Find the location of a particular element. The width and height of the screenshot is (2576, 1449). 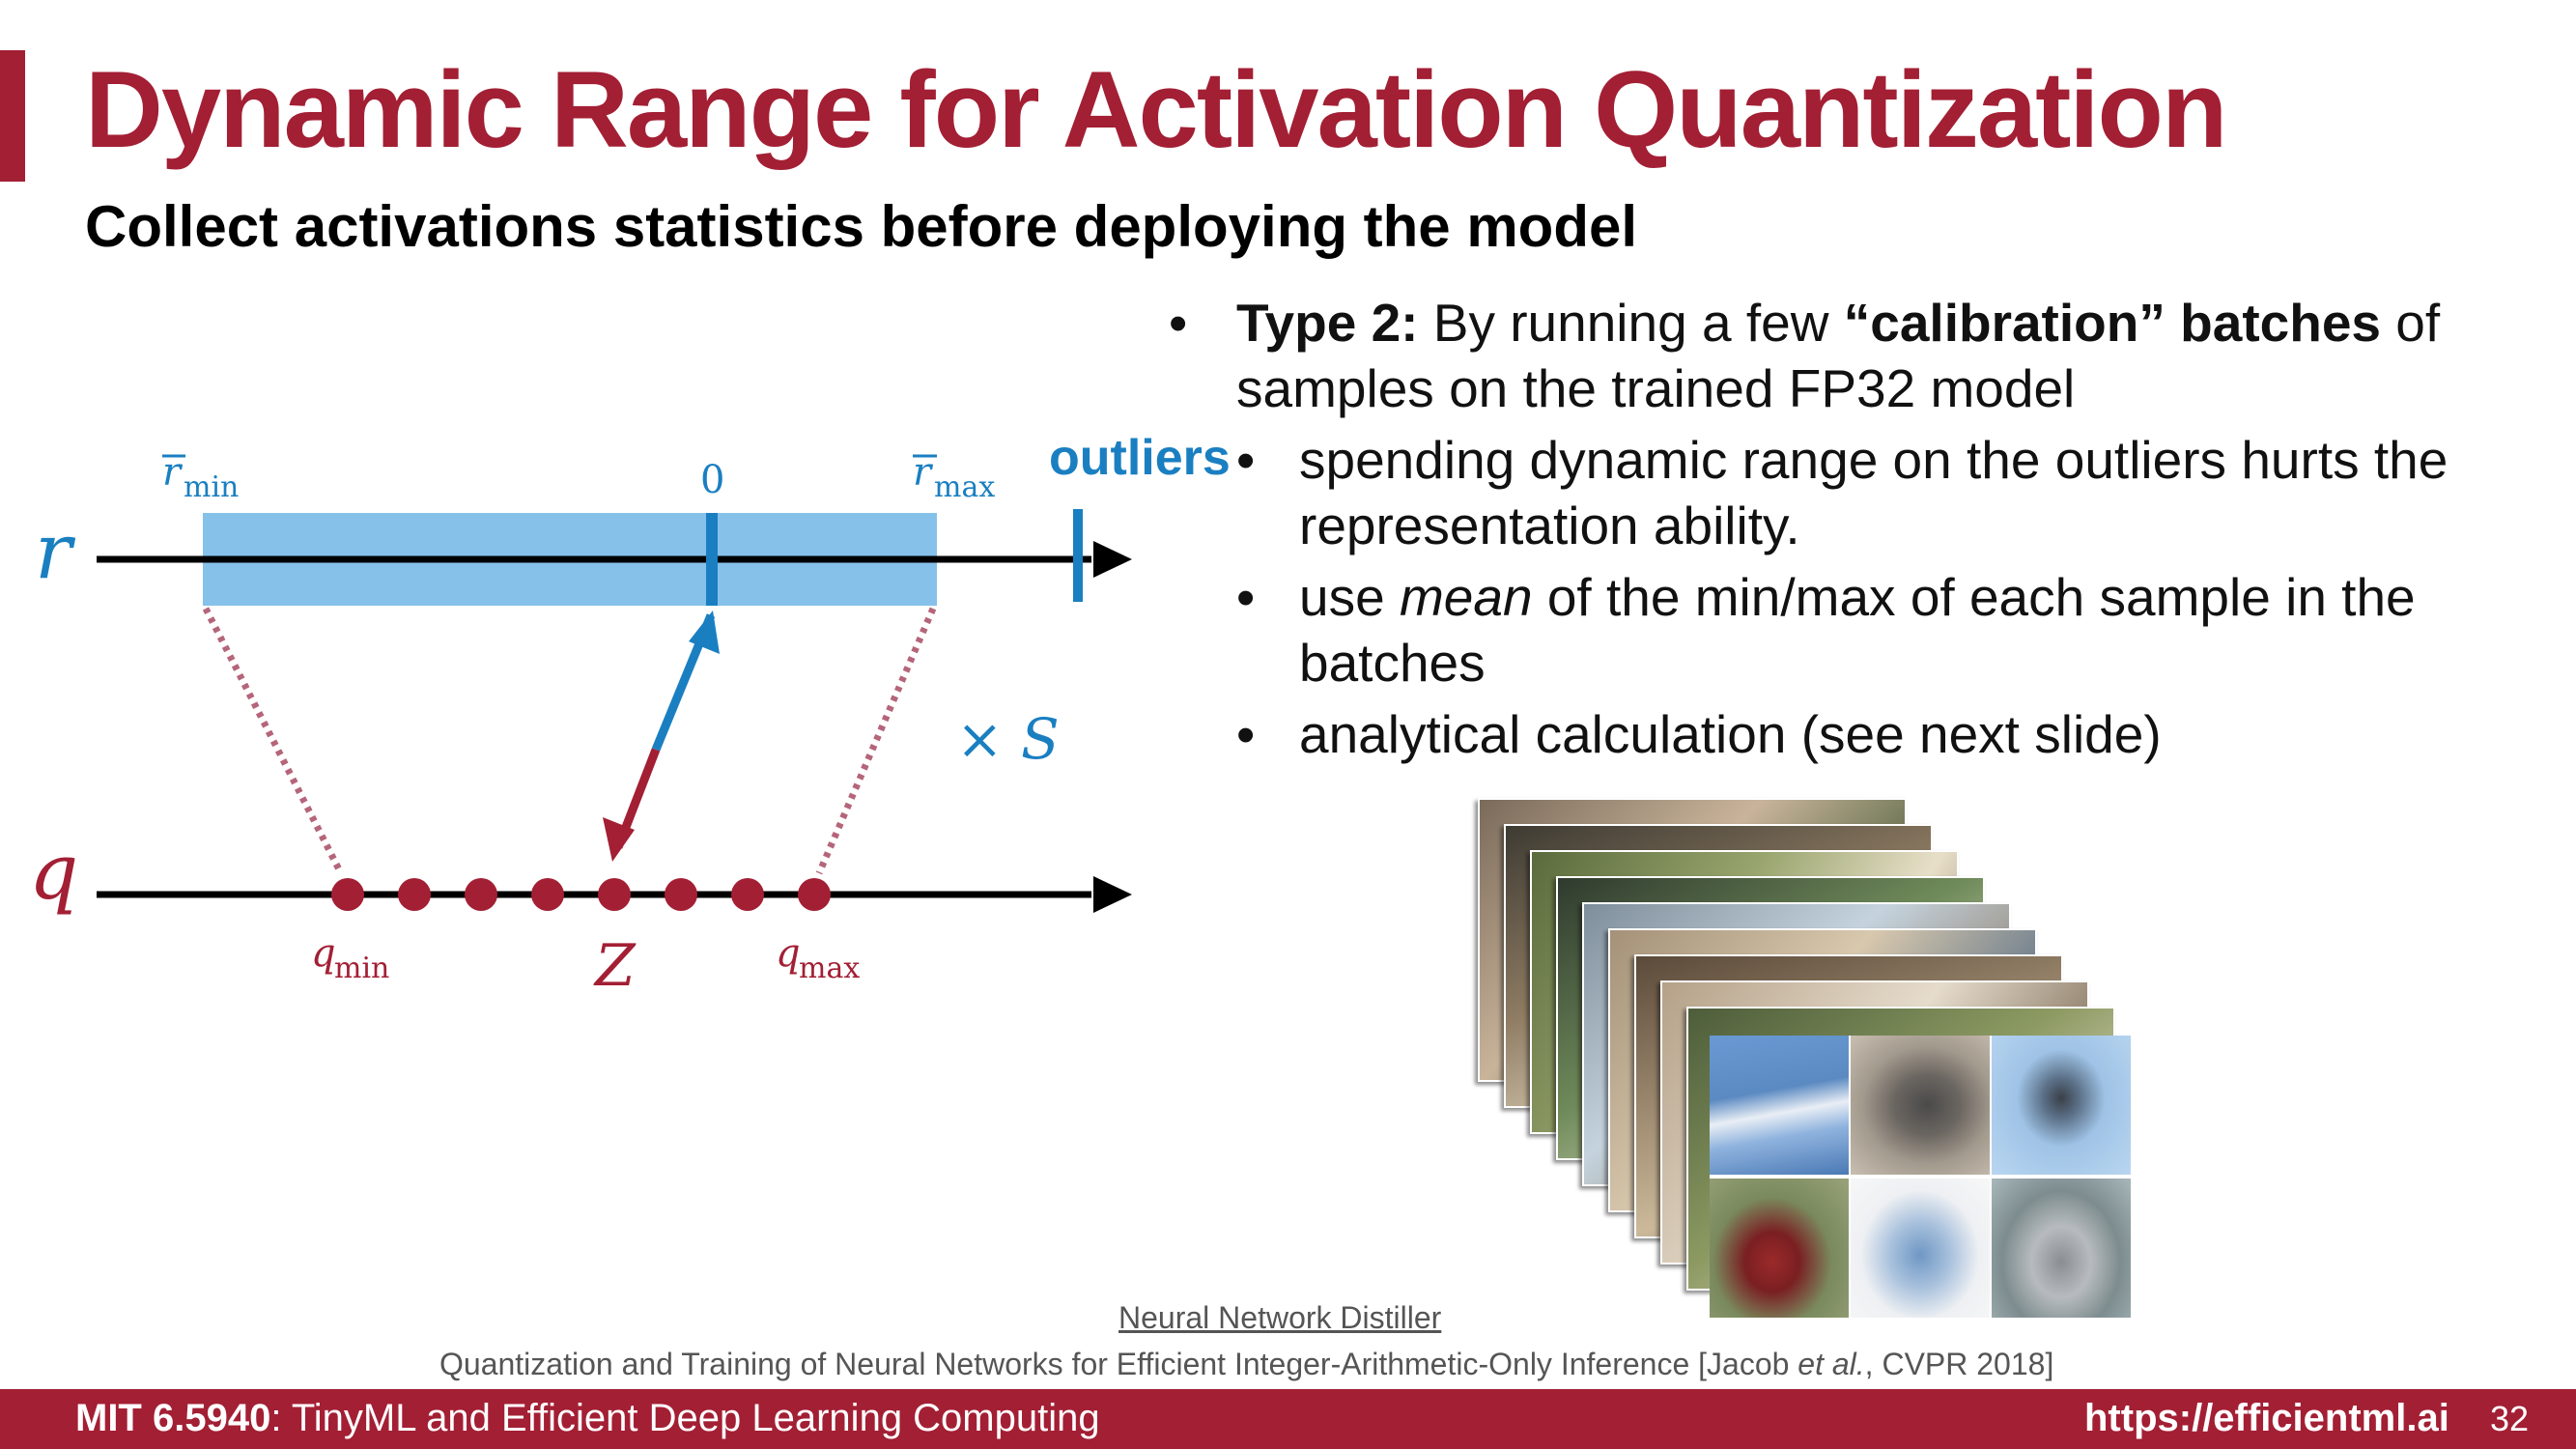

r-axis-arrowhead is located at coordinates (1112, 559).